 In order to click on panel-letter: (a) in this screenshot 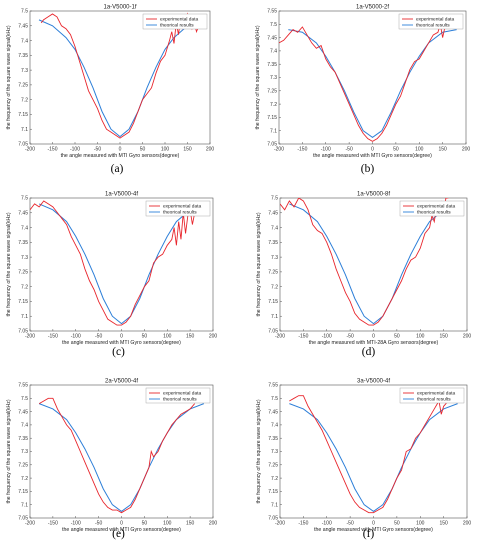, I will do `click(117, 169)`.